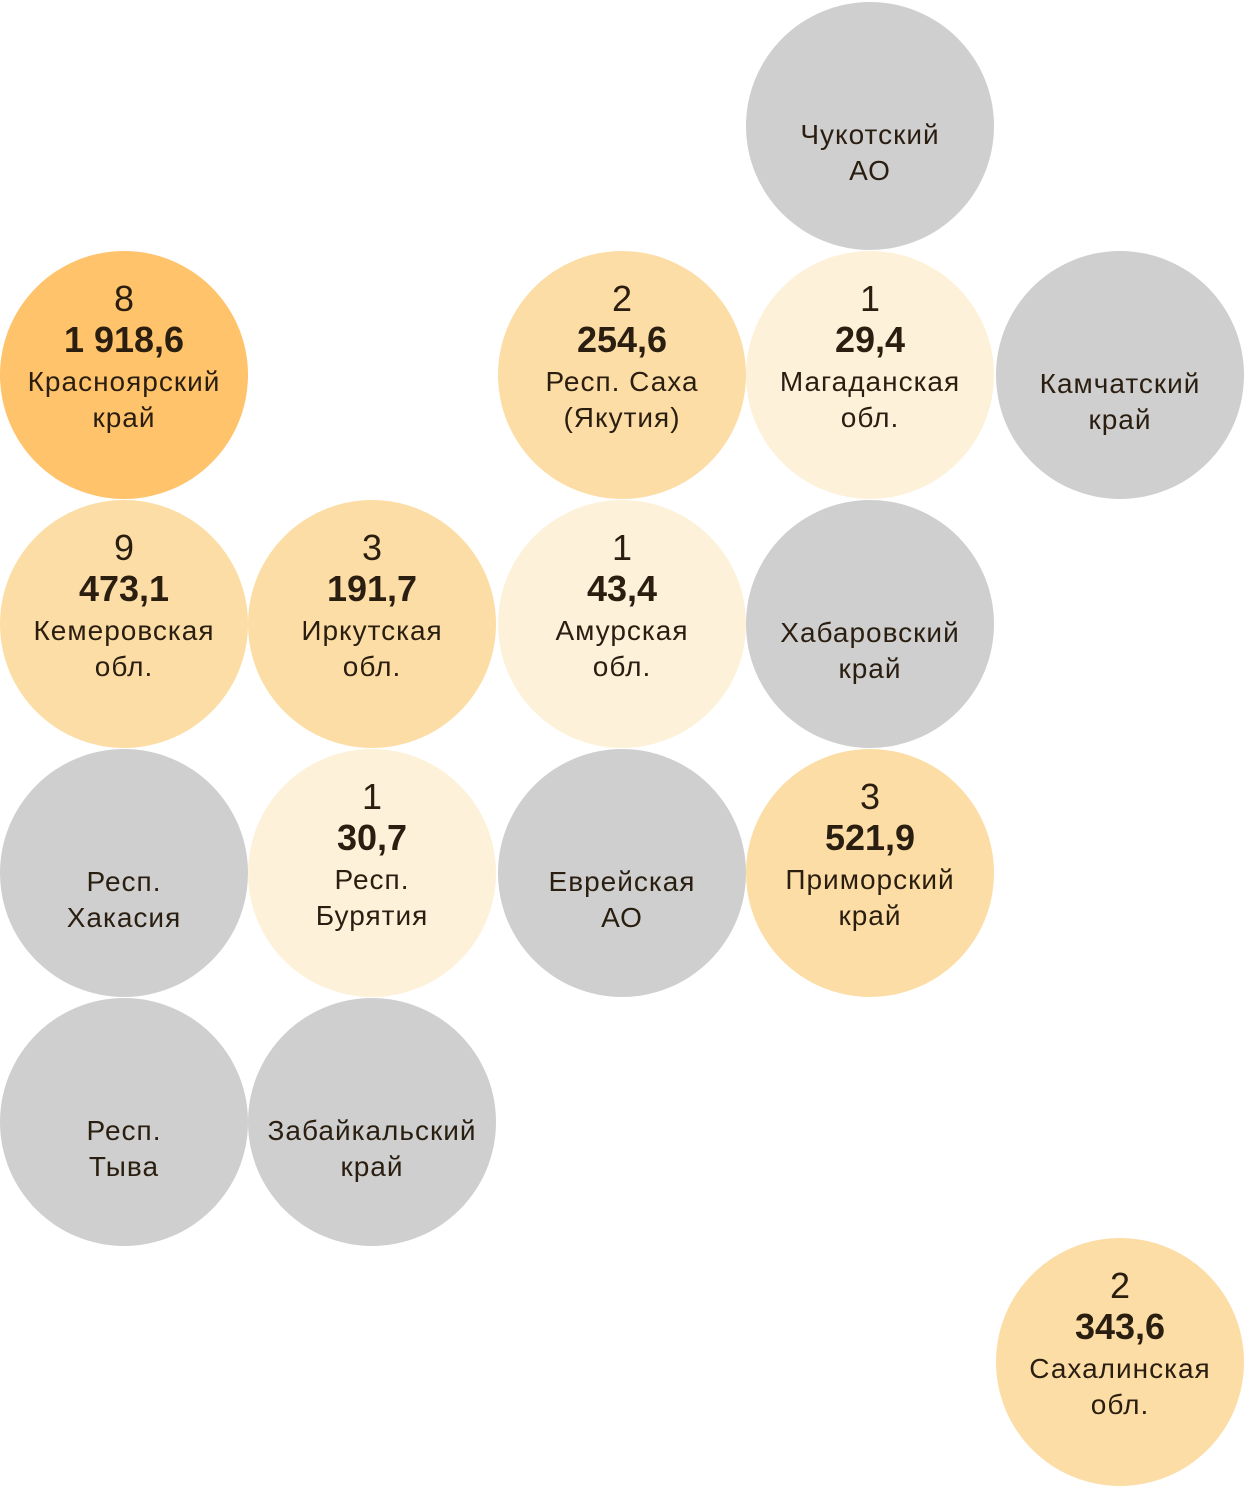  What do you see at coordinates (372, 588) in the screenshot?
I see `region-value: 191,7` at bounding box center [372, 588].